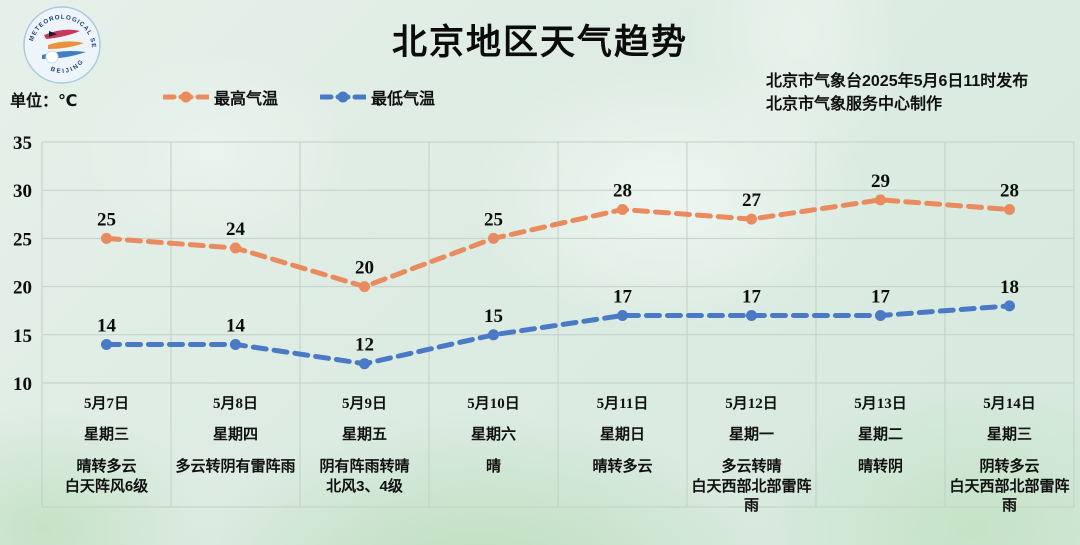 Image resolution: width=1080 pixels, height=545 pixels. Describe the element at coordinates (880, 404) in the screenshot. I see `date-label: 5月13日` at that location.